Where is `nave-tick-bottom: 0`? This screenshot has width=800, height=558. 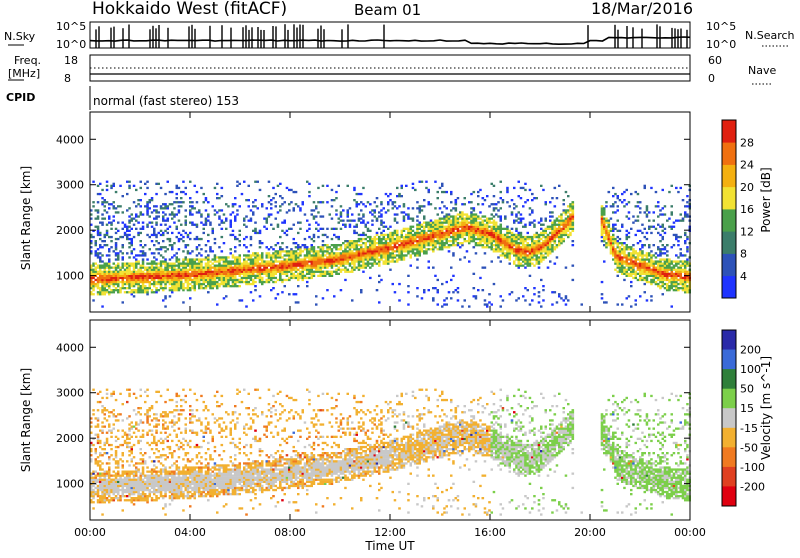 nave-tick-bottom: 0 is located at coordinates (711, 78).